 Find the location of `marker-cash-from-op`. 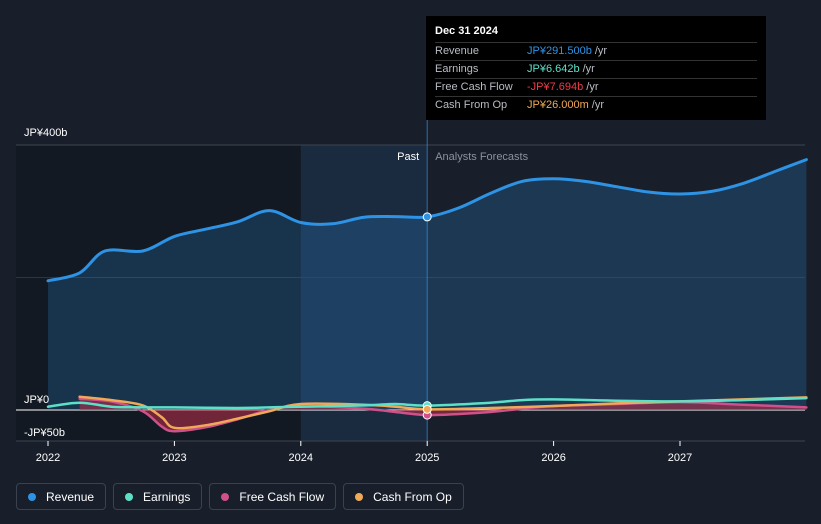

marker-cash-from-op is located at coordinates (427, 409).